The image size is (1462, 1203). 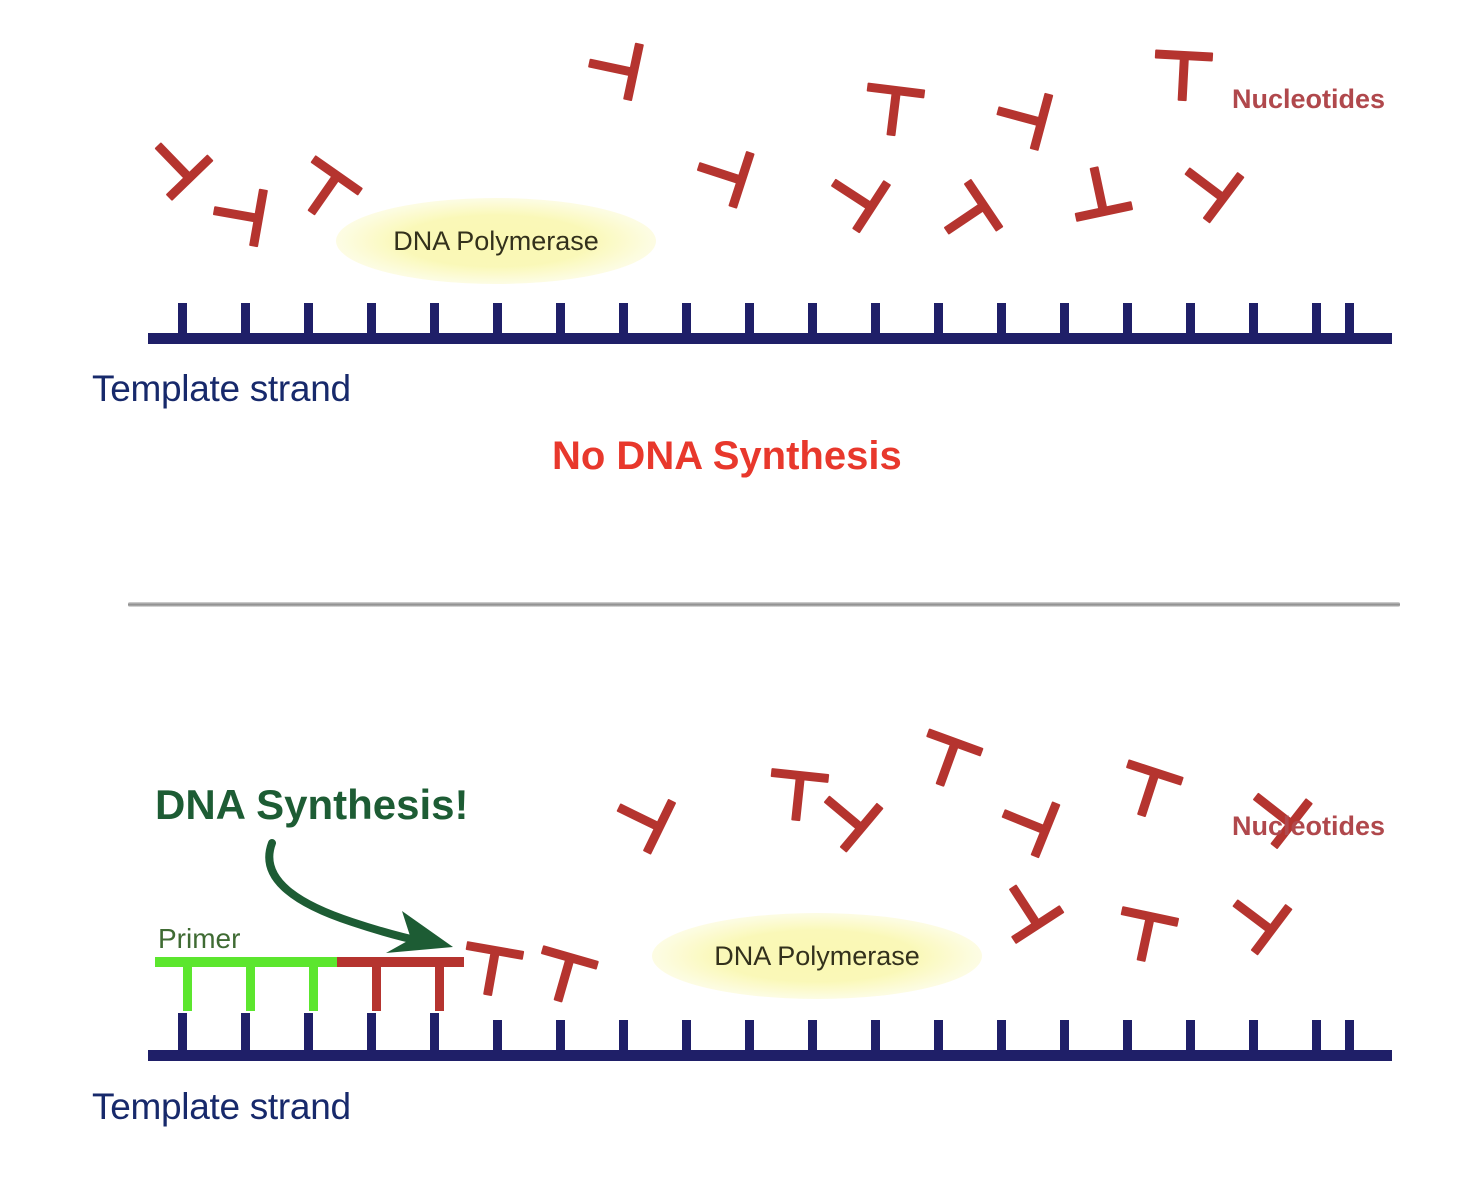 I want to click on dna-polymerase-top: DNA Polymerase, so click(x=496, y=241).